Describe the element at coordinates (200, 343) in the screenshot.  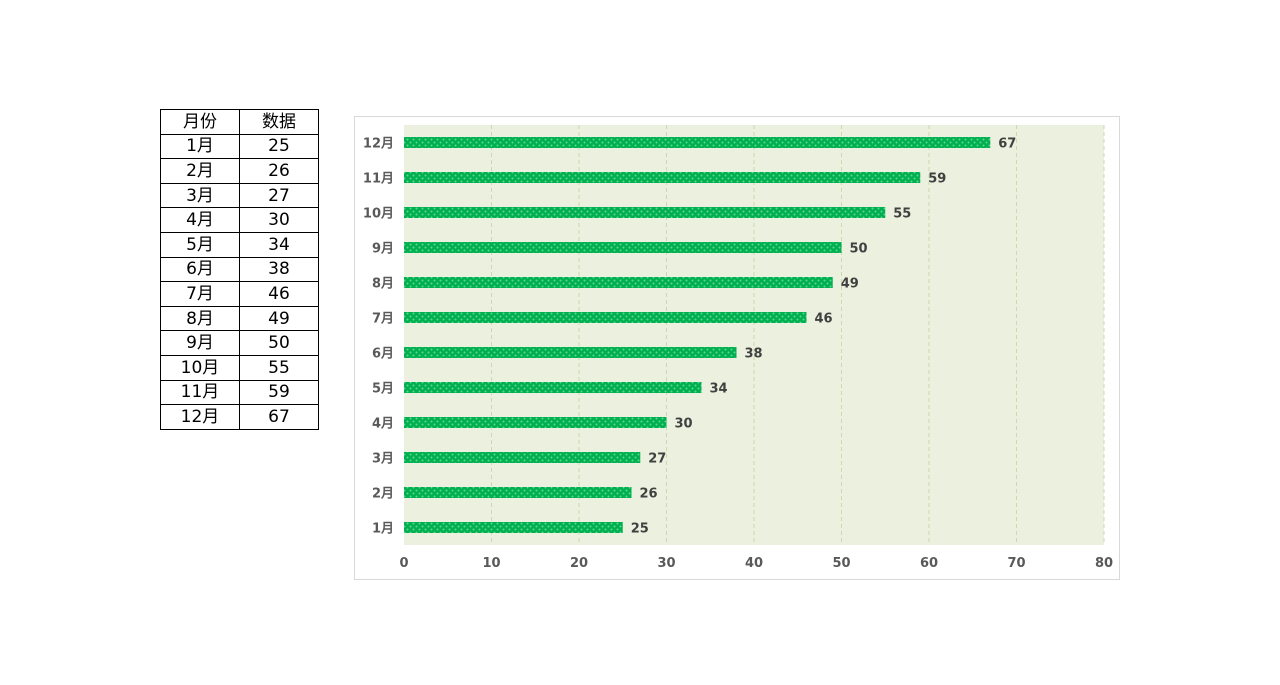
I see `month-cell: 9月` at that location.